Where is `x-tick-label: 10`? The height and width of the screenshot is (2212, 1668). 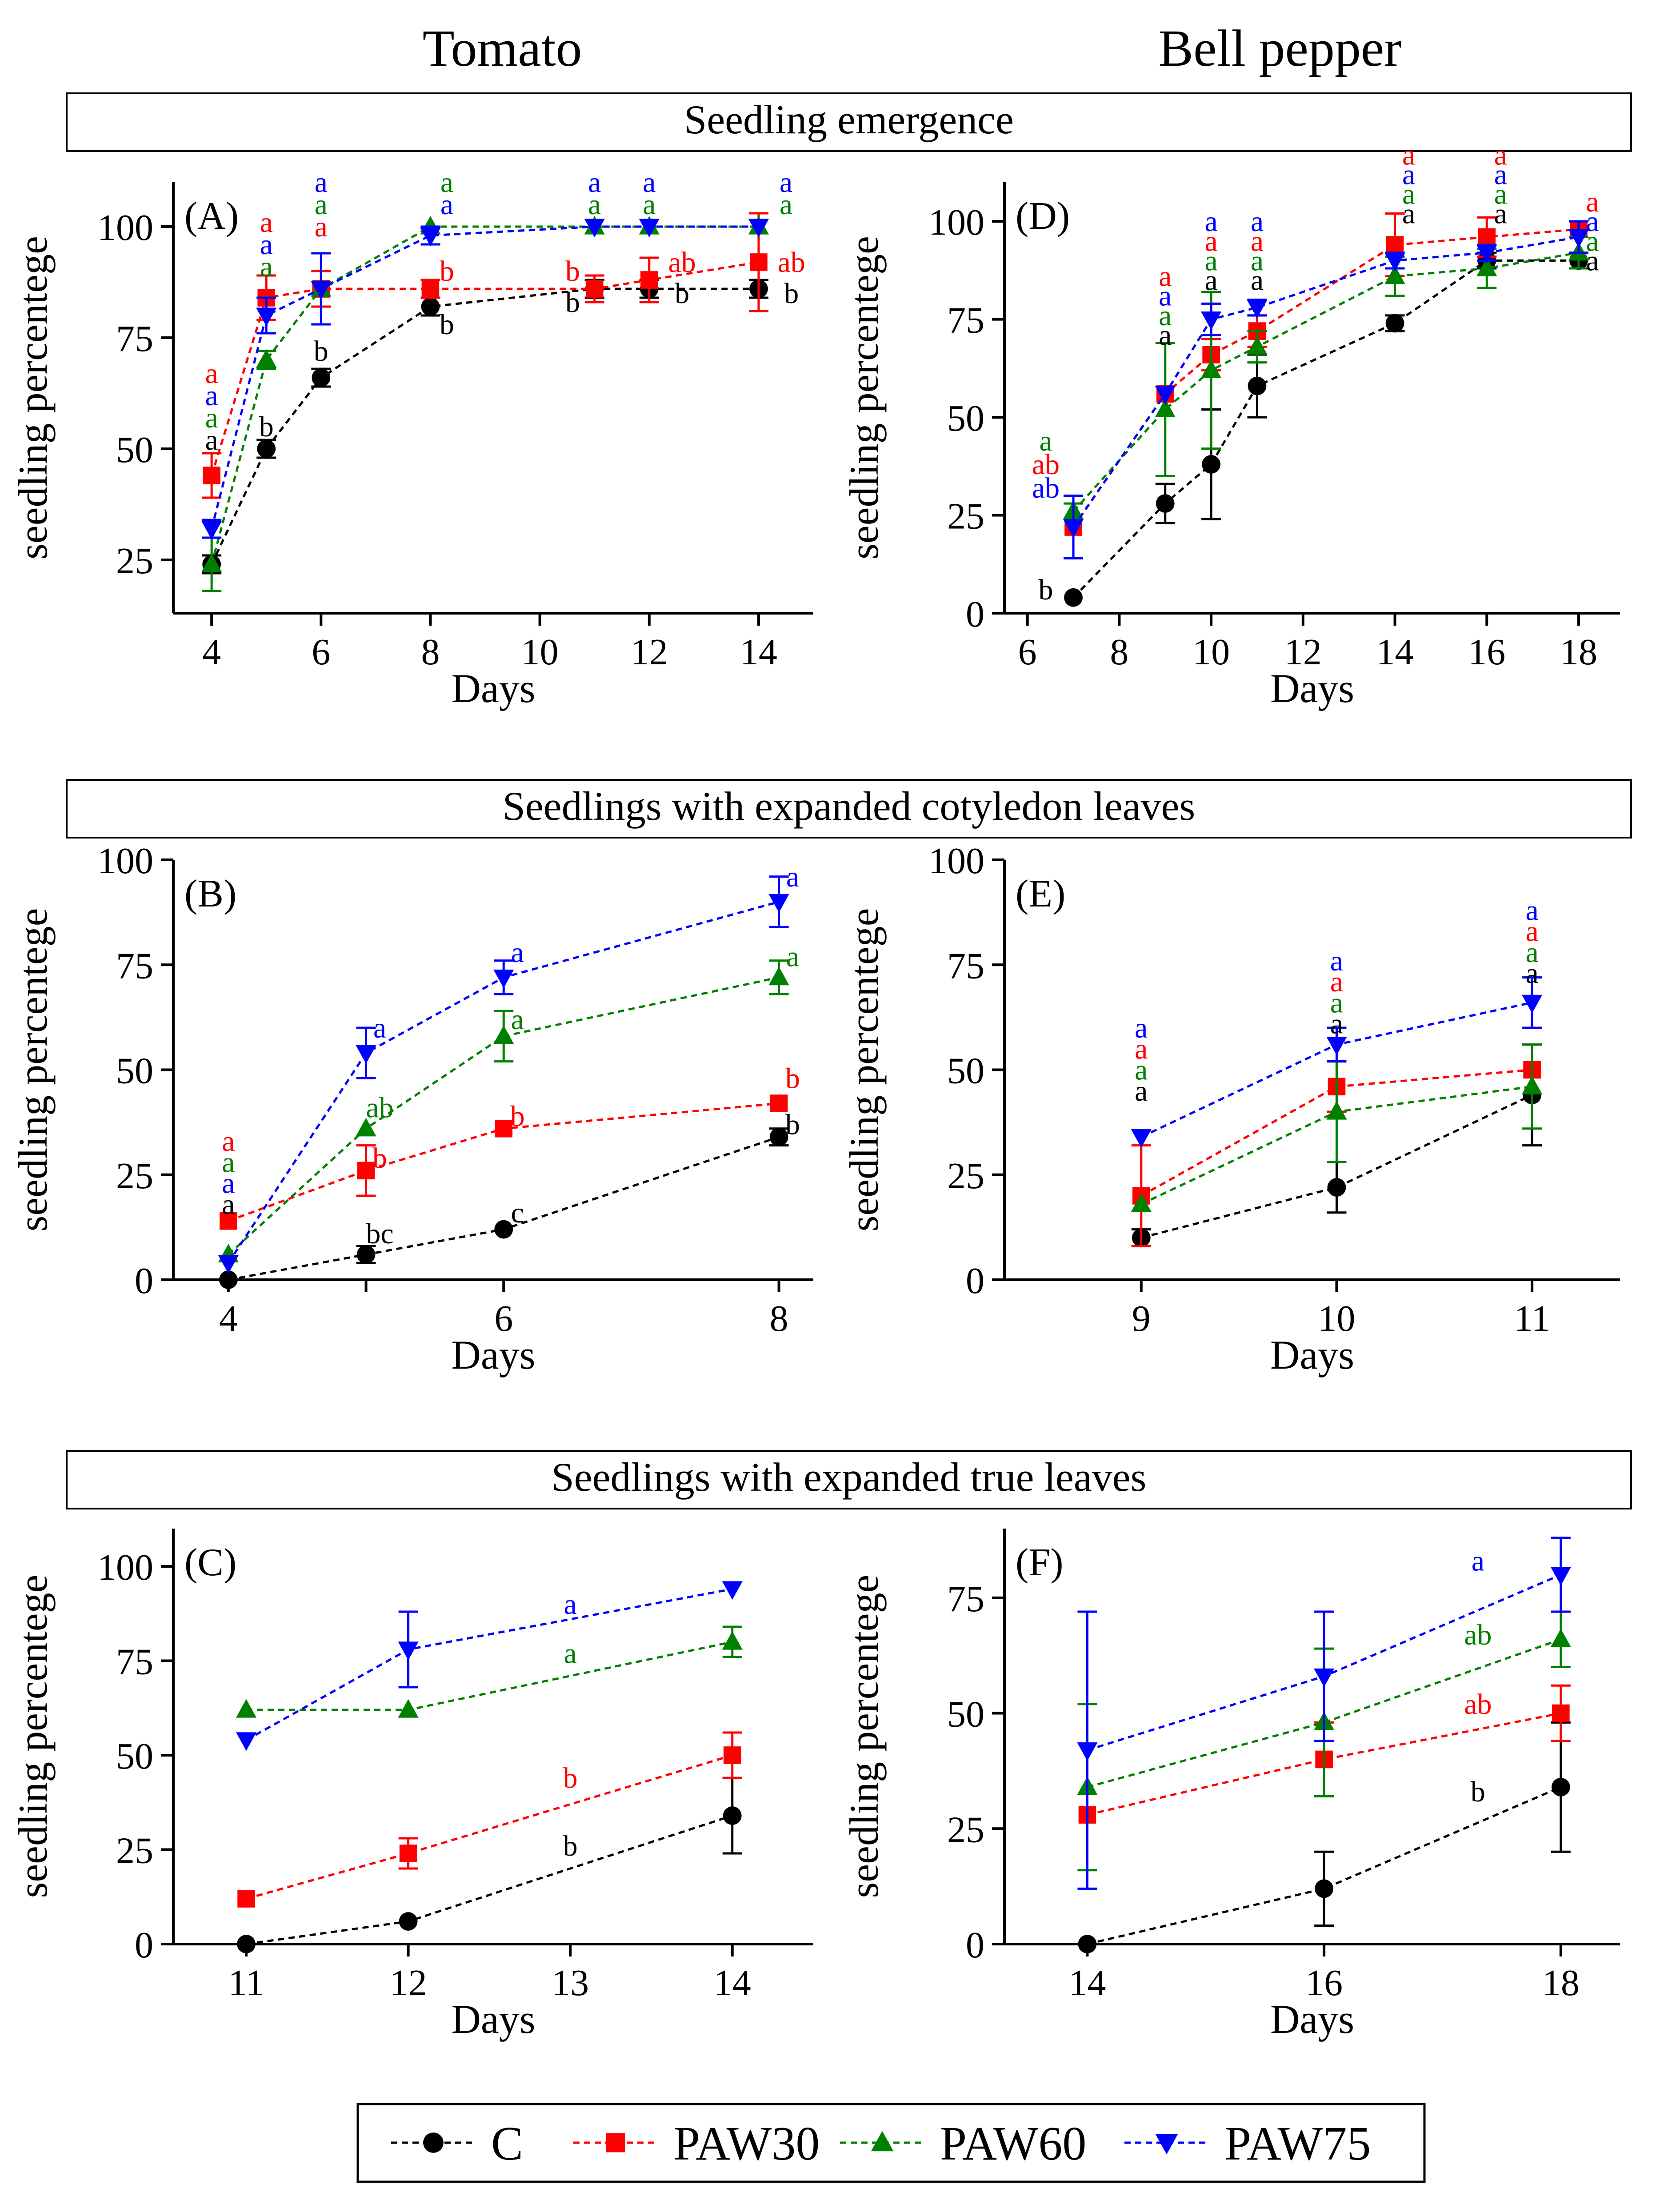 x-tick-label: 10 is located at coordinates (1336, 1318).